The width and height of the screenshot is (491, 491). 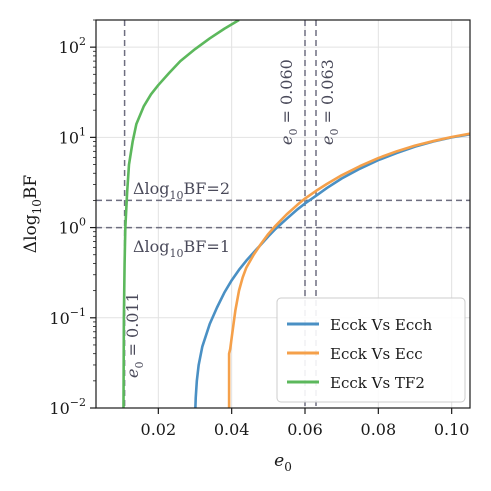 I want to click on legend-label-ecck-vs-ecc: Ecck Vs Ecc, so click(x=376, y=354).